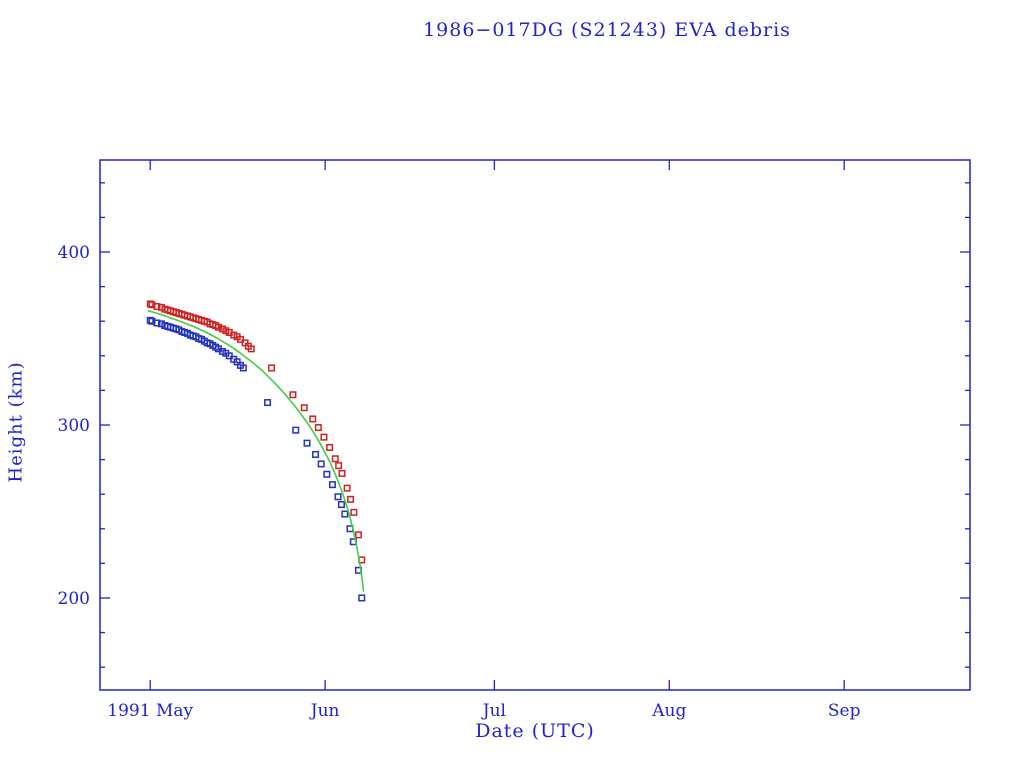  Describe the element at coordinates (324, 711) in the screenshot. I see `x-tick-label: Jun` at that location.